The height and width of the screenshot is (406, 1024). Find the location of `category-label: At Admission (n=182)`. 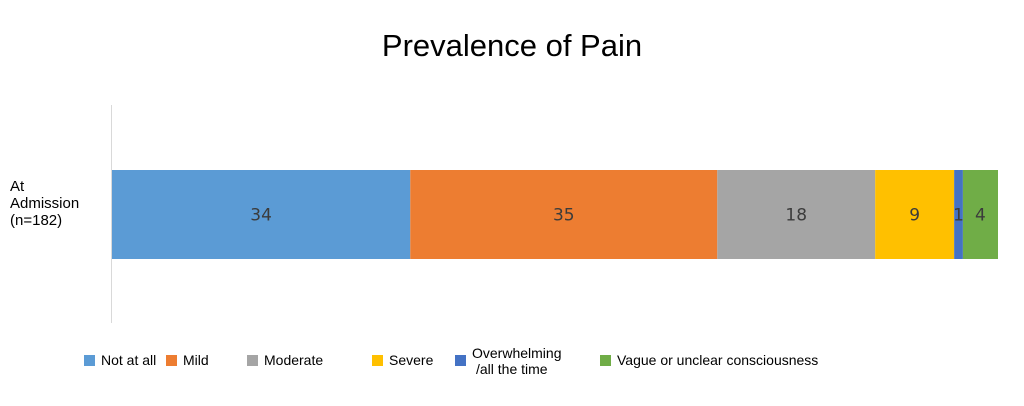

category-label: At Admission (n=182) is located at coordinates (57, 203).